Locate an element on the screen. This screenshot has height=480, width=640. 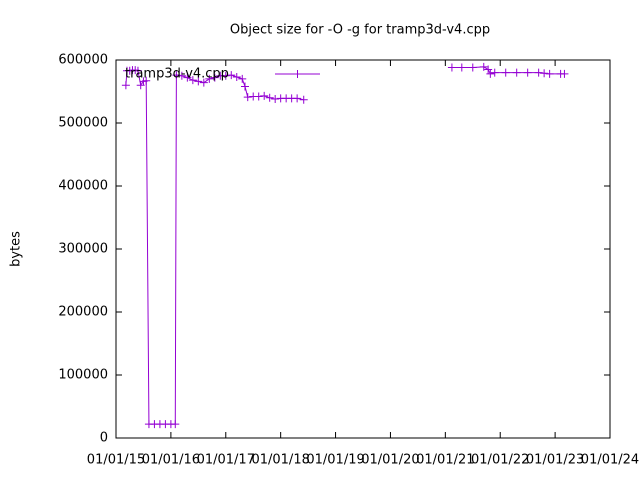
y-tick-label: 400000 is located at coordinates (83, 186).